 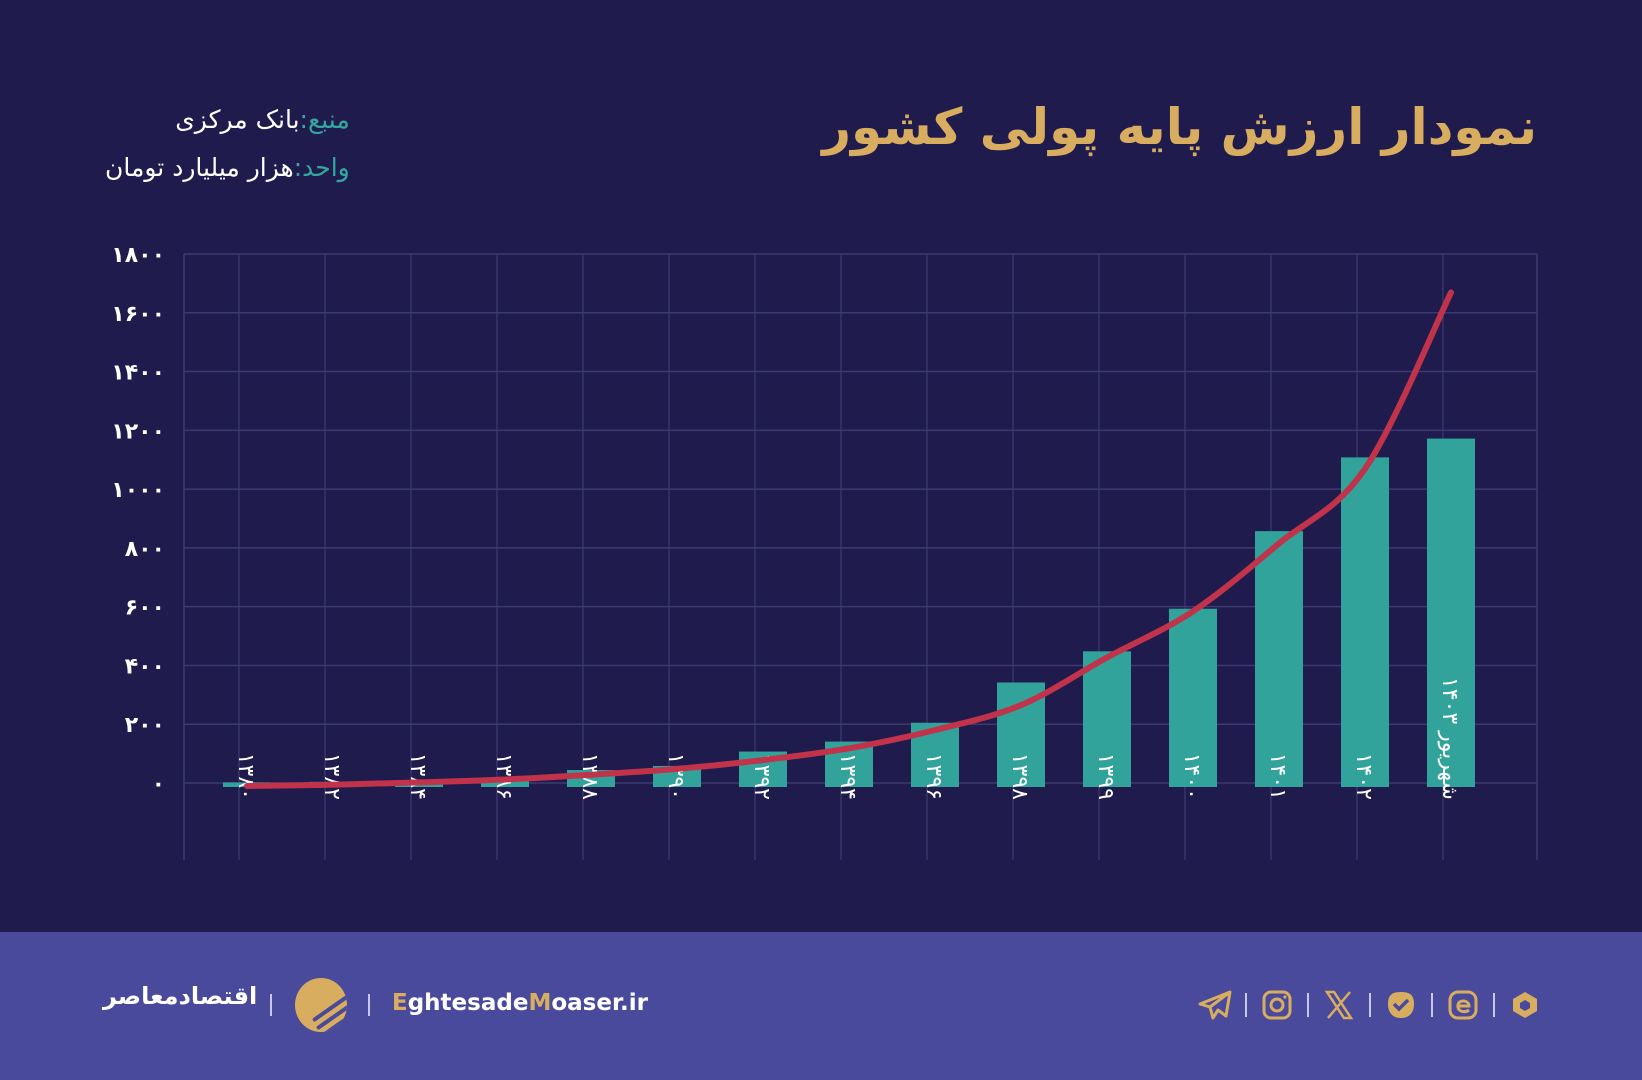 What do you see at coordinates (138, 490) in the screenshot?
I see `y-tick-label: ۱۰۰۰` at bounding box center [138, 490].